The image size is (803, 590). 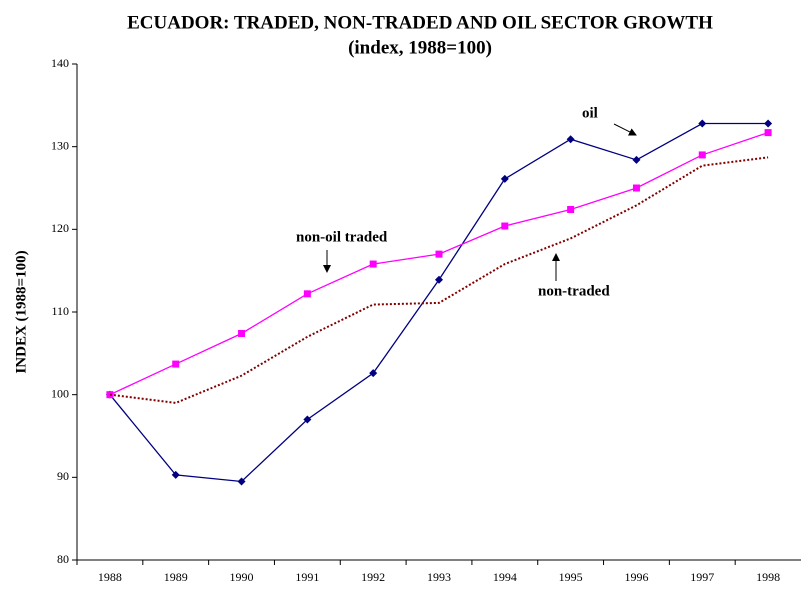 What do you see at coordinates (439, 577) in the screenshot?
I see `x-tick-label: 1993` at bounding box center [439, 577].